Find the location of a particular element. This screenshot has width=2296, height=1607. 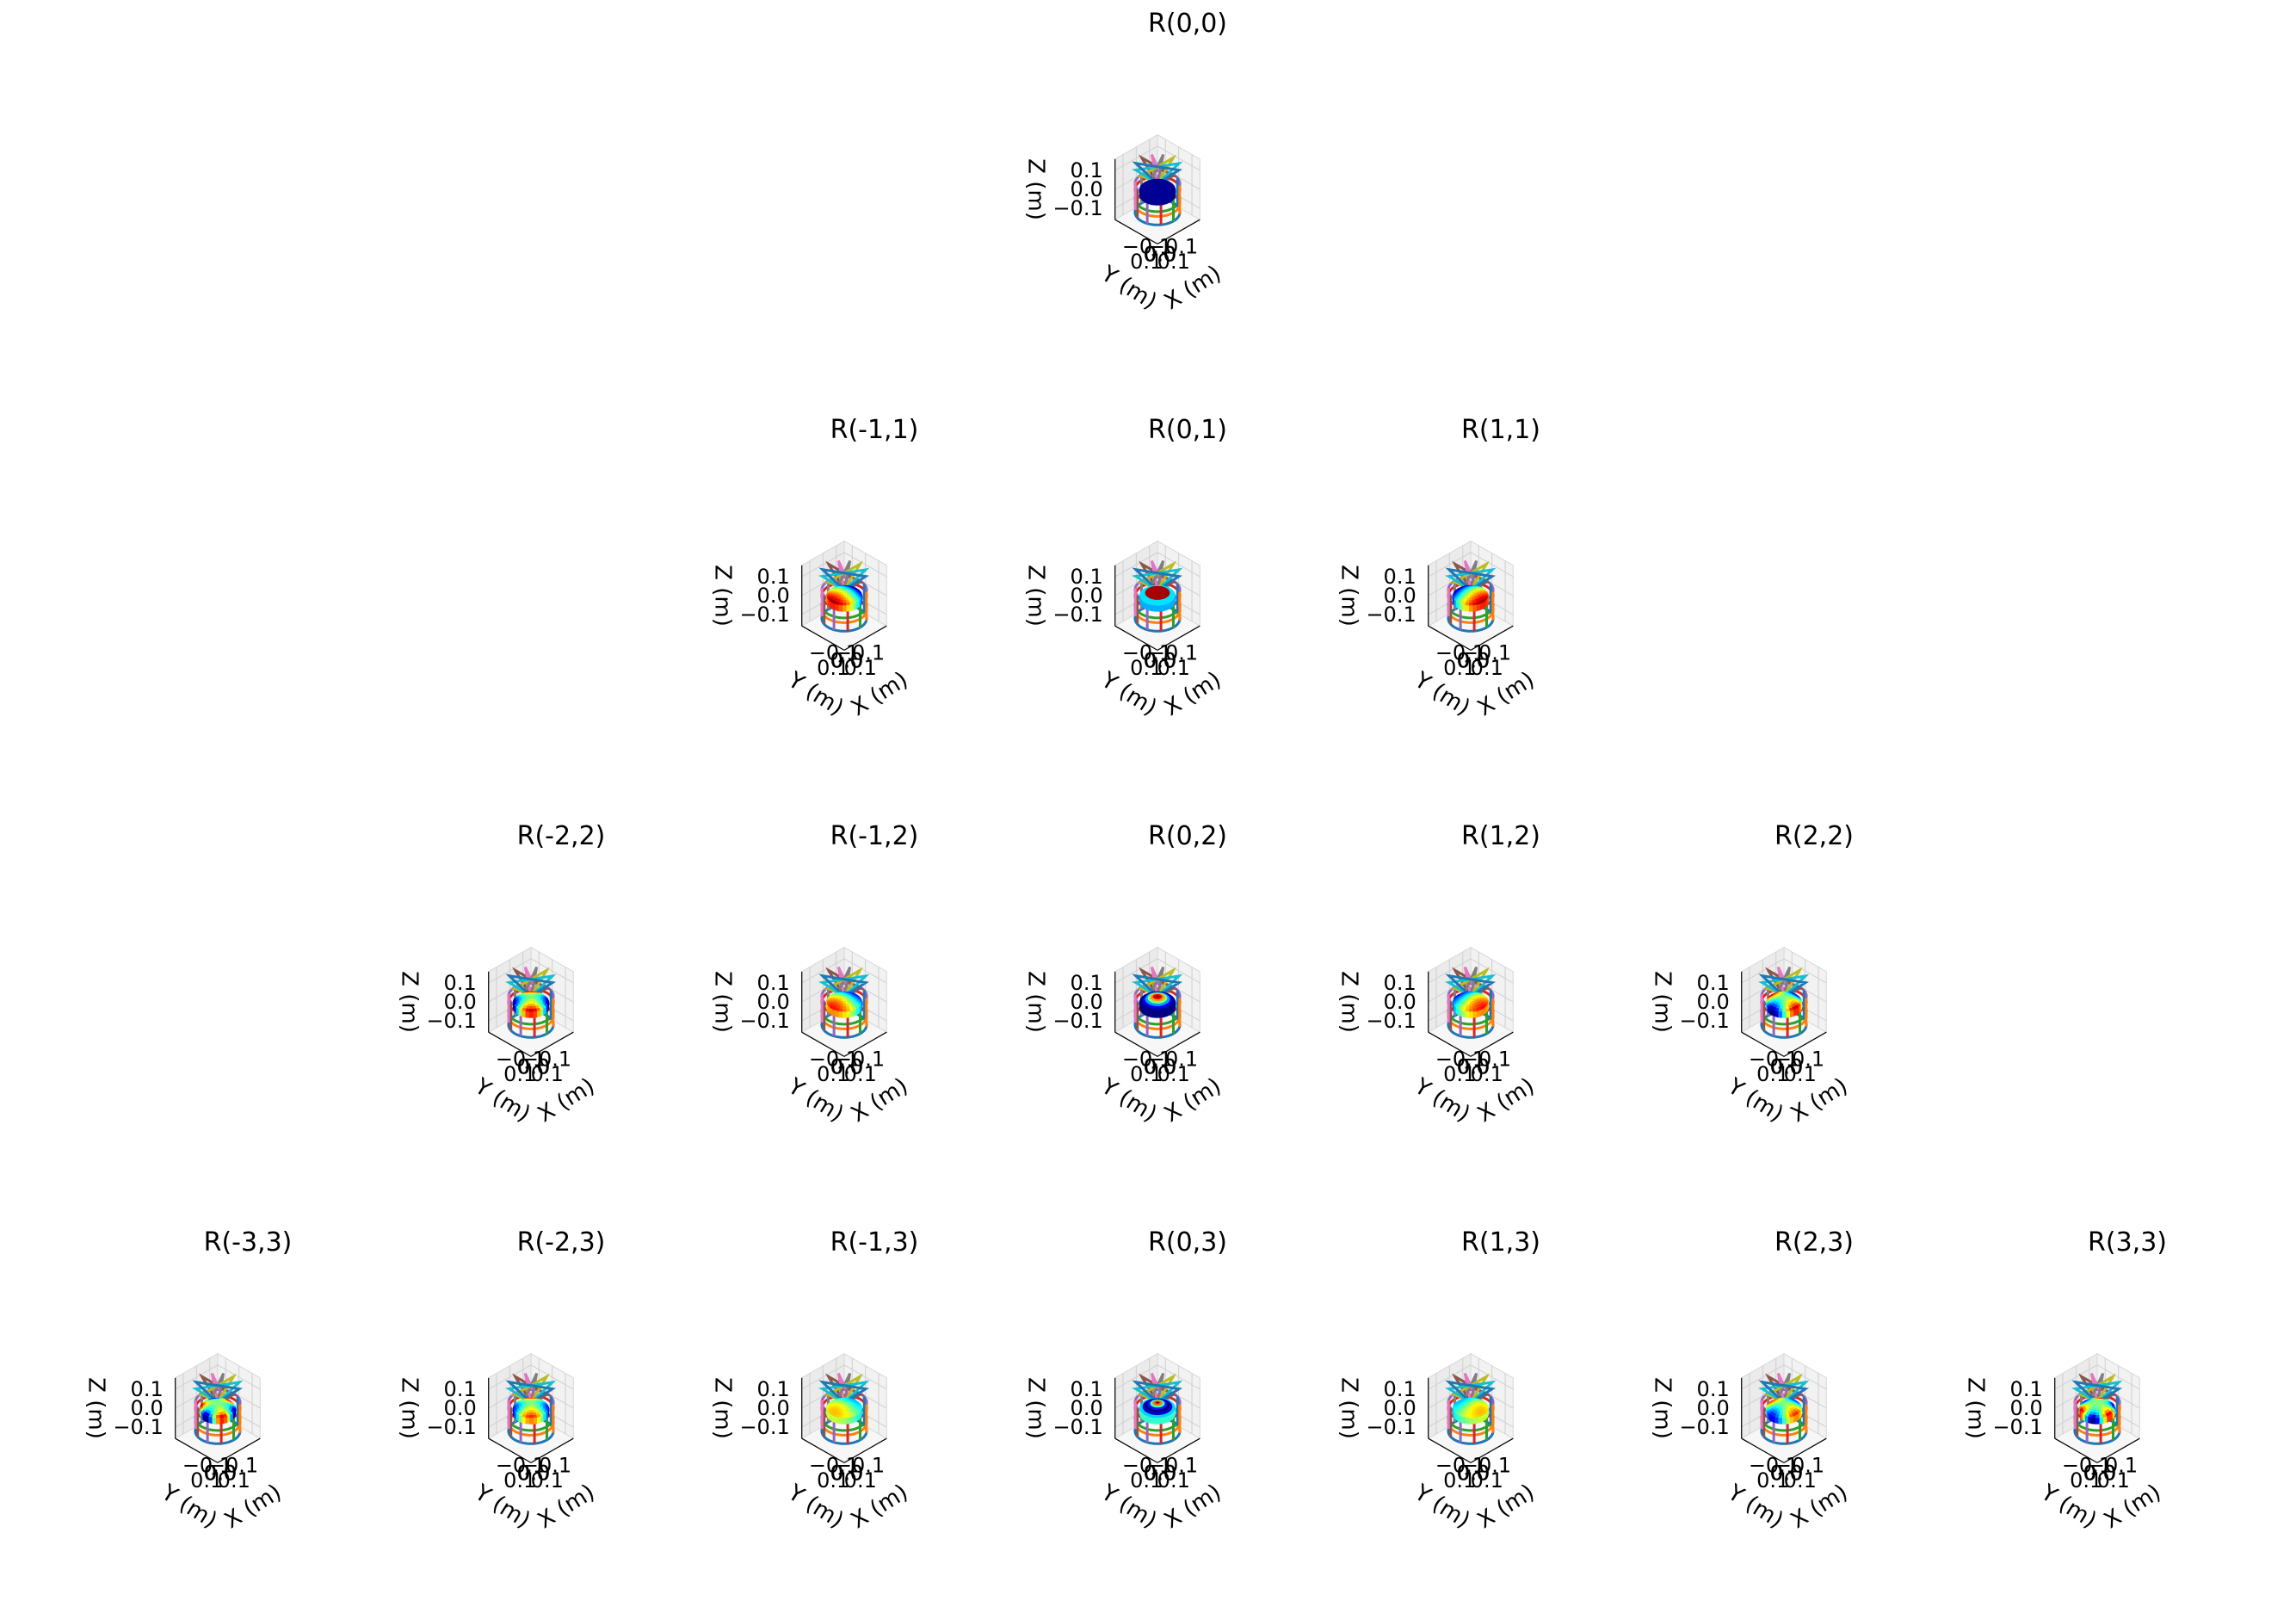

subplot-title: R(0,3) is located at coordinates (1187, 1242).